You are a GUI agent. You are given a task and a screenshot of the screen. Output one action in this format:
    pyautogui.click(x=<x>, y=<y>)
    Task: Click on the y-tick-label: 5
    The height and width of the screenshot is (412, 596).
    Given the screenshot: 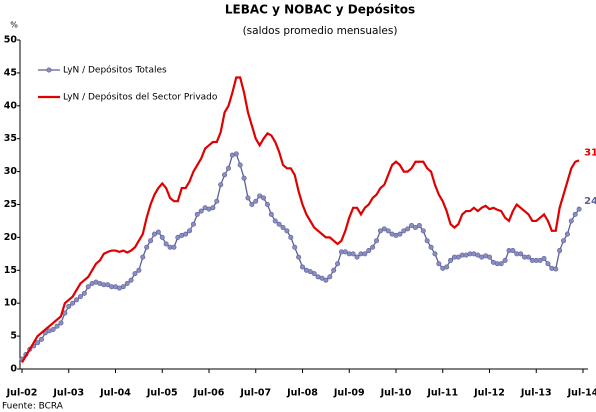 What is the action you would take?
    pyautogui.click(x=13, y=336)
    